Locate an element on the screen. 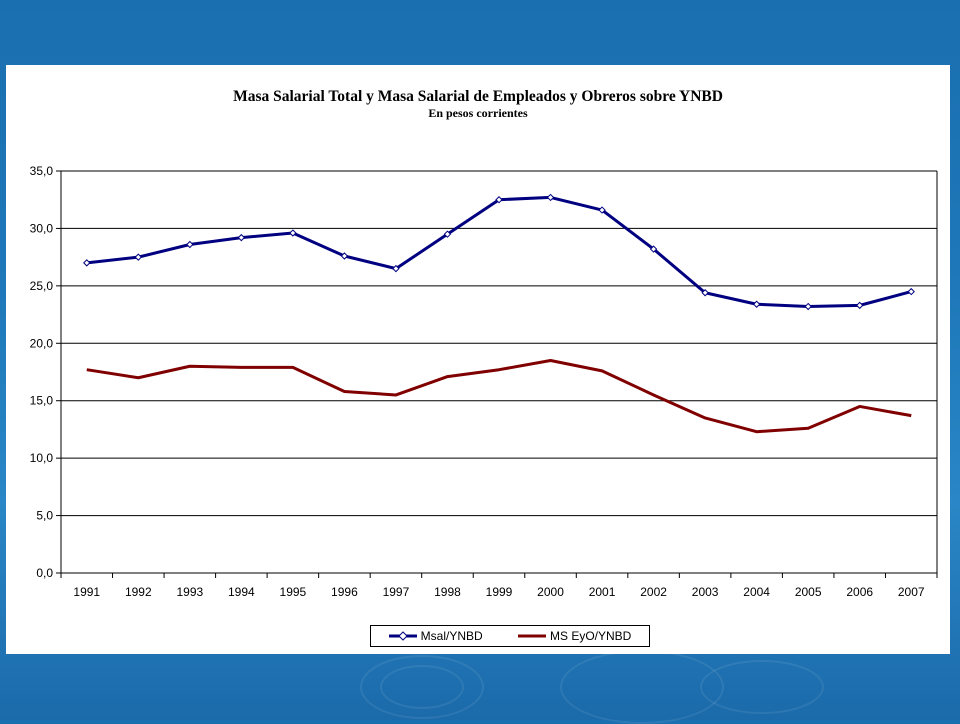 This screenshot has height=724, width=960. x-tick-label: 1996 is located at coordinates (344, 592).